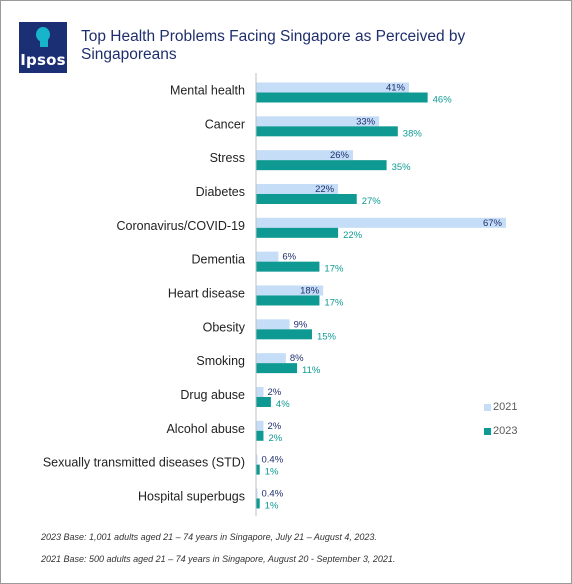  Describe the element at coordinates (396, 88) in the screenshot. I see `value-label-2021-mental-health: 41%` at that location.